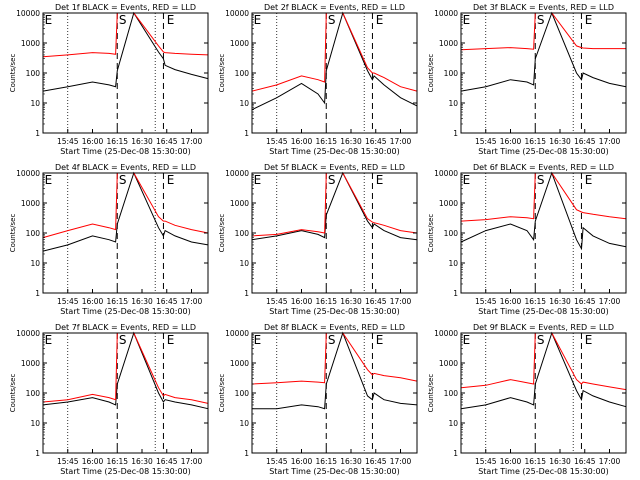 This screenshot has width=640, height=480. Describe the element at coordinates (543, 327) in the screenshot. I see `panel-title: Det 9f BLACK = Events, RED = LLD` at that location.